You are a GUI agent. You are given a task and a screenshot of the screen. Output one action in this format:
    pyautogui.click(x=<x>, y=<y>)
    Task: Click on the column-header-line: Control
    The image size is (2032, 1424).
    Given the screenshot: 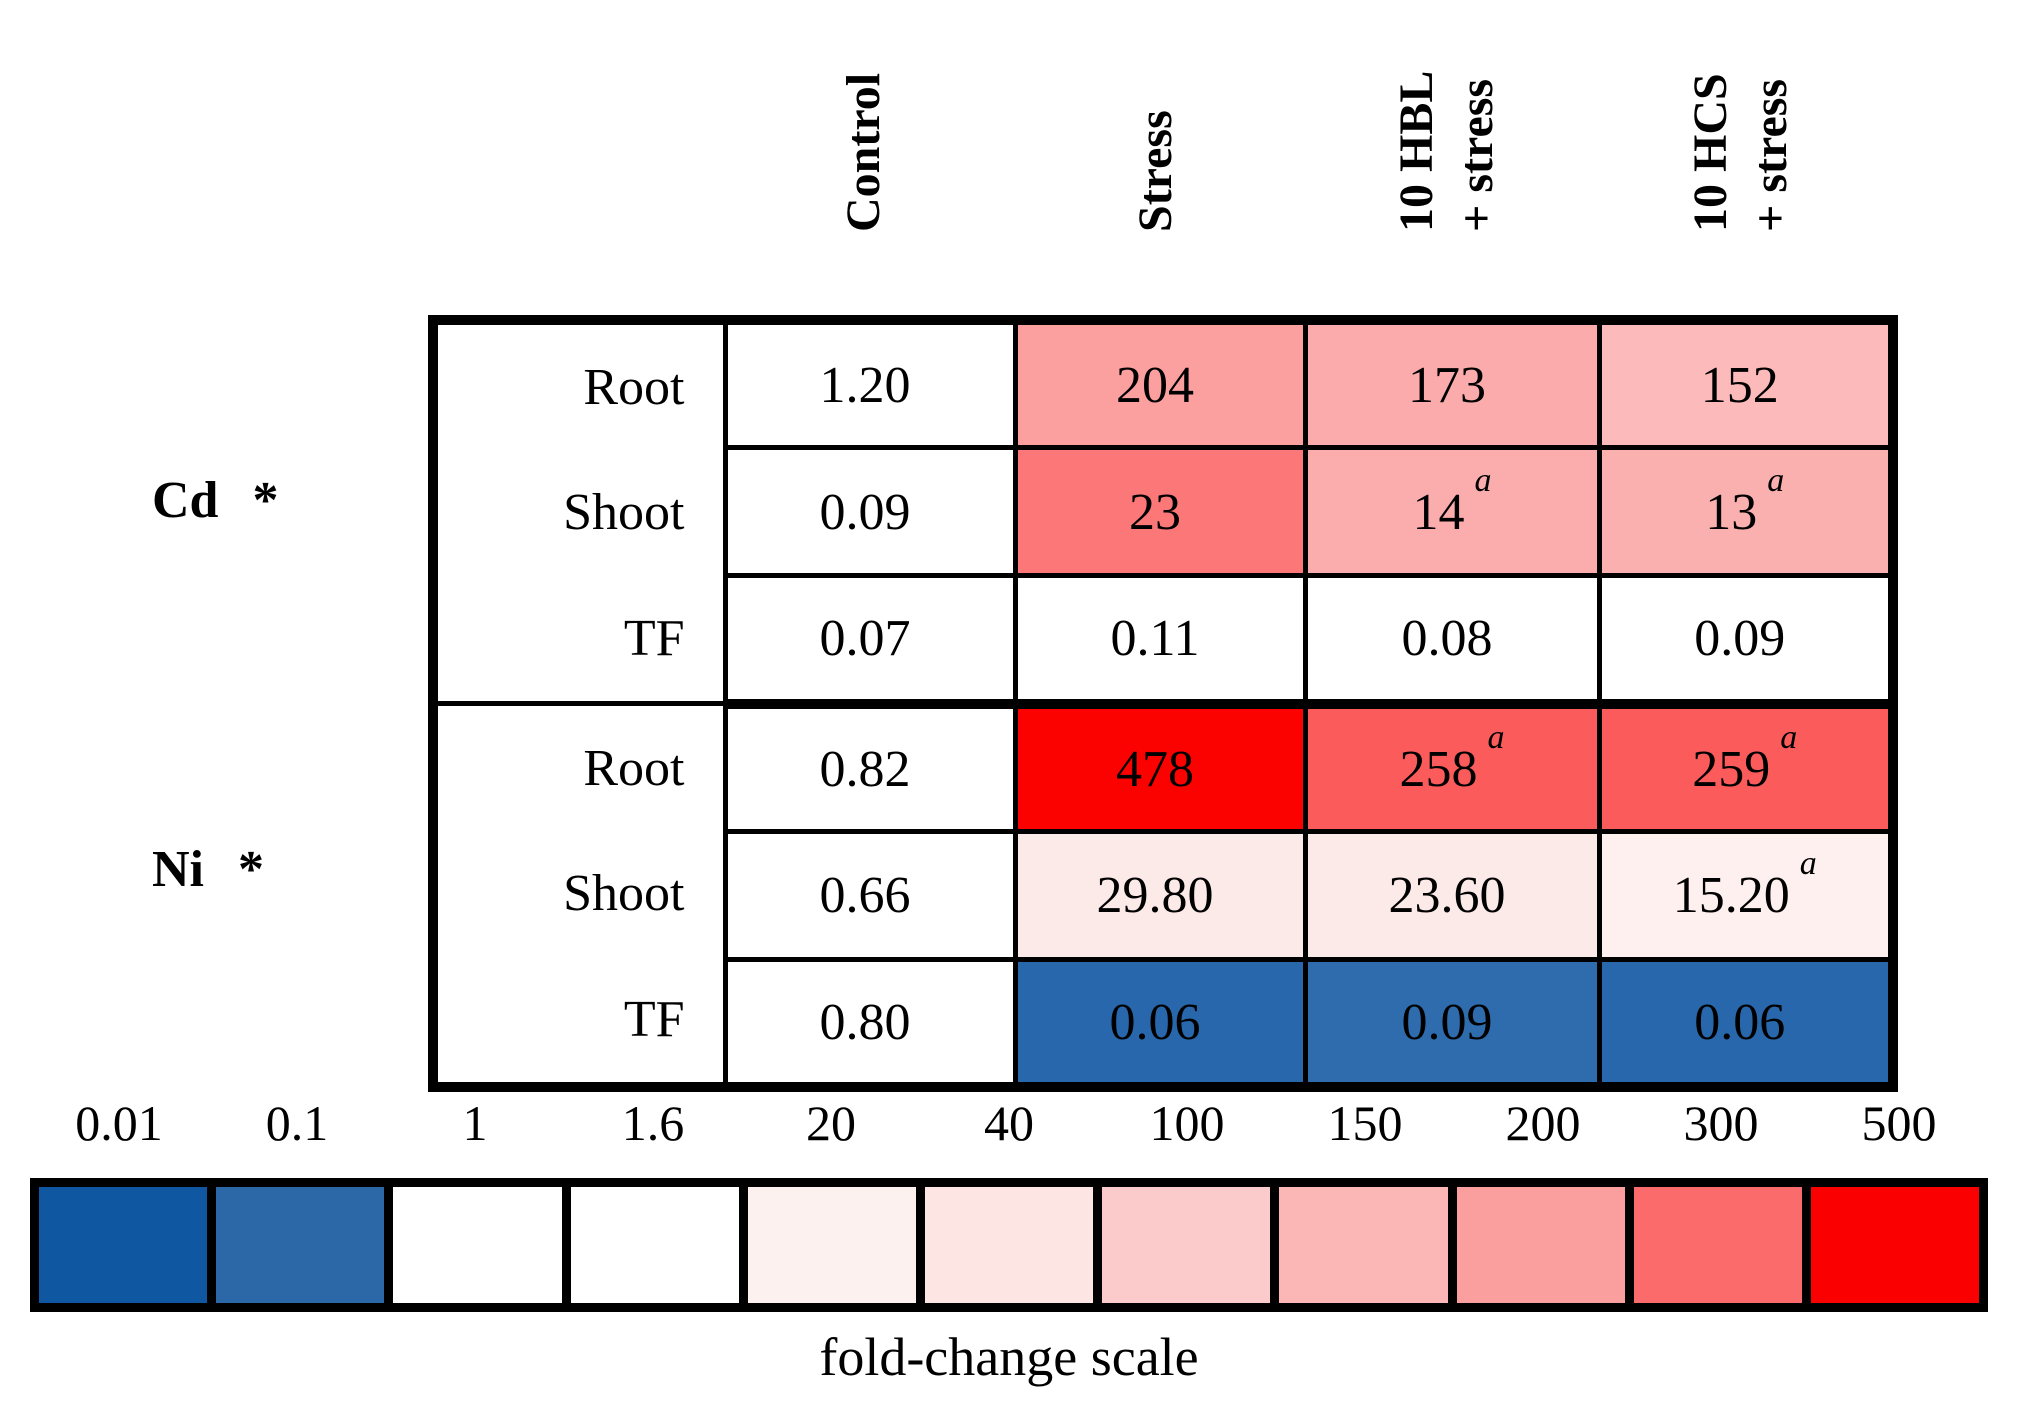 What is the action you would take?
    pyautogui.click(x=863, y=152)
    